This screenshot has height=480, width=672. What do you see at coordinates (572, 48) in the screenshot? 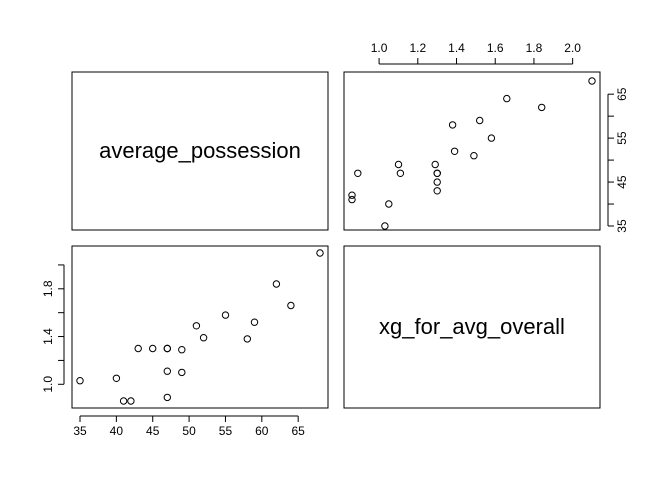
I see `top-right-x-tick-label-5: 2.0` at bounding box center [572, 48].